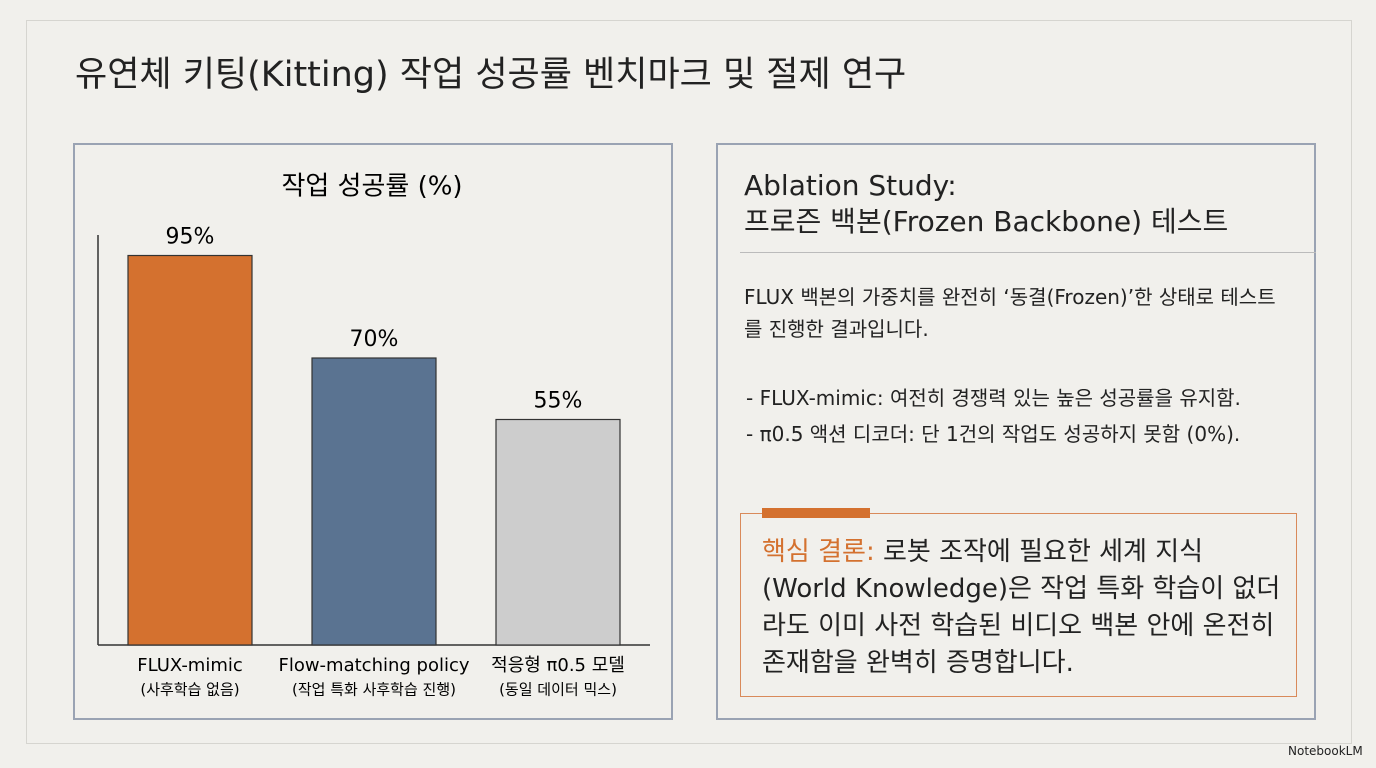  I want to click on x-tick-note: (작업 특화 사후학습 진행), so click(374, 690).